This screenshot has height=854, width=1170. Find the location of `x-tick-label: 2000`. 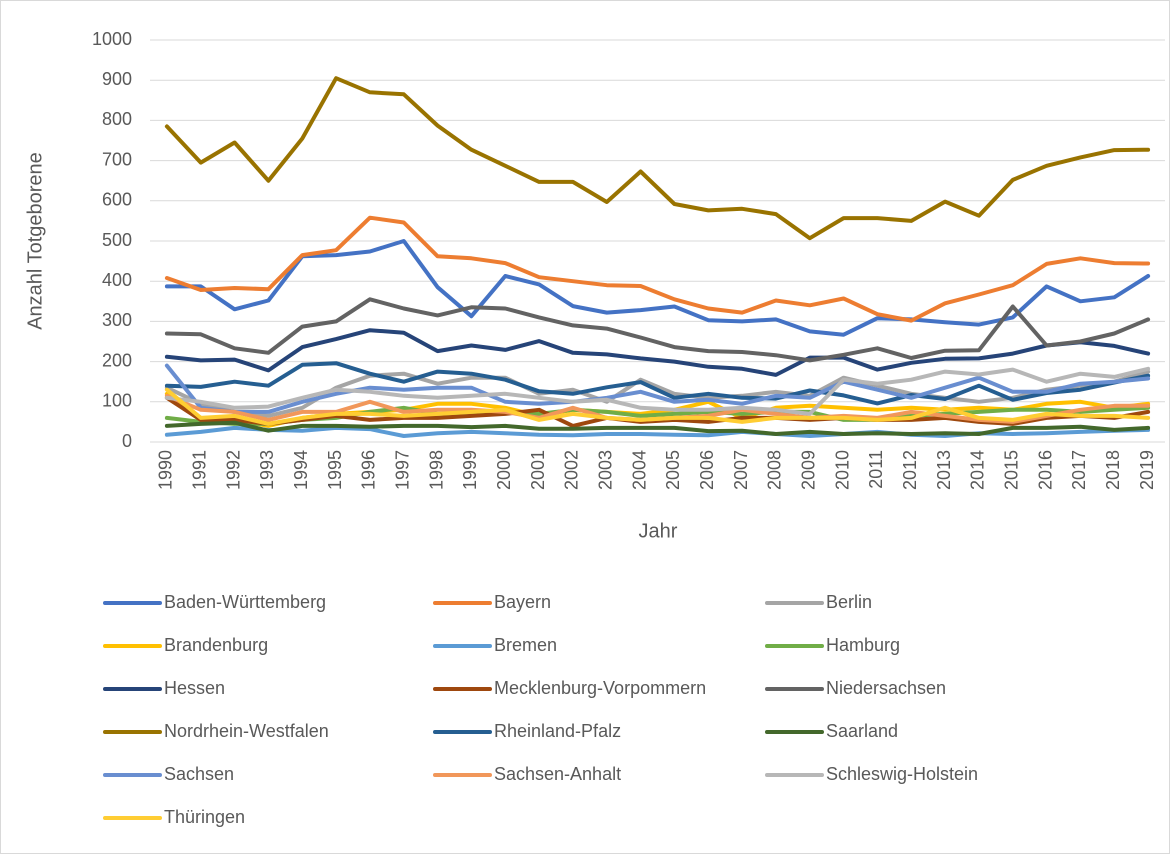

x-tick-label: 2000 is located at coordinates (504, 470).